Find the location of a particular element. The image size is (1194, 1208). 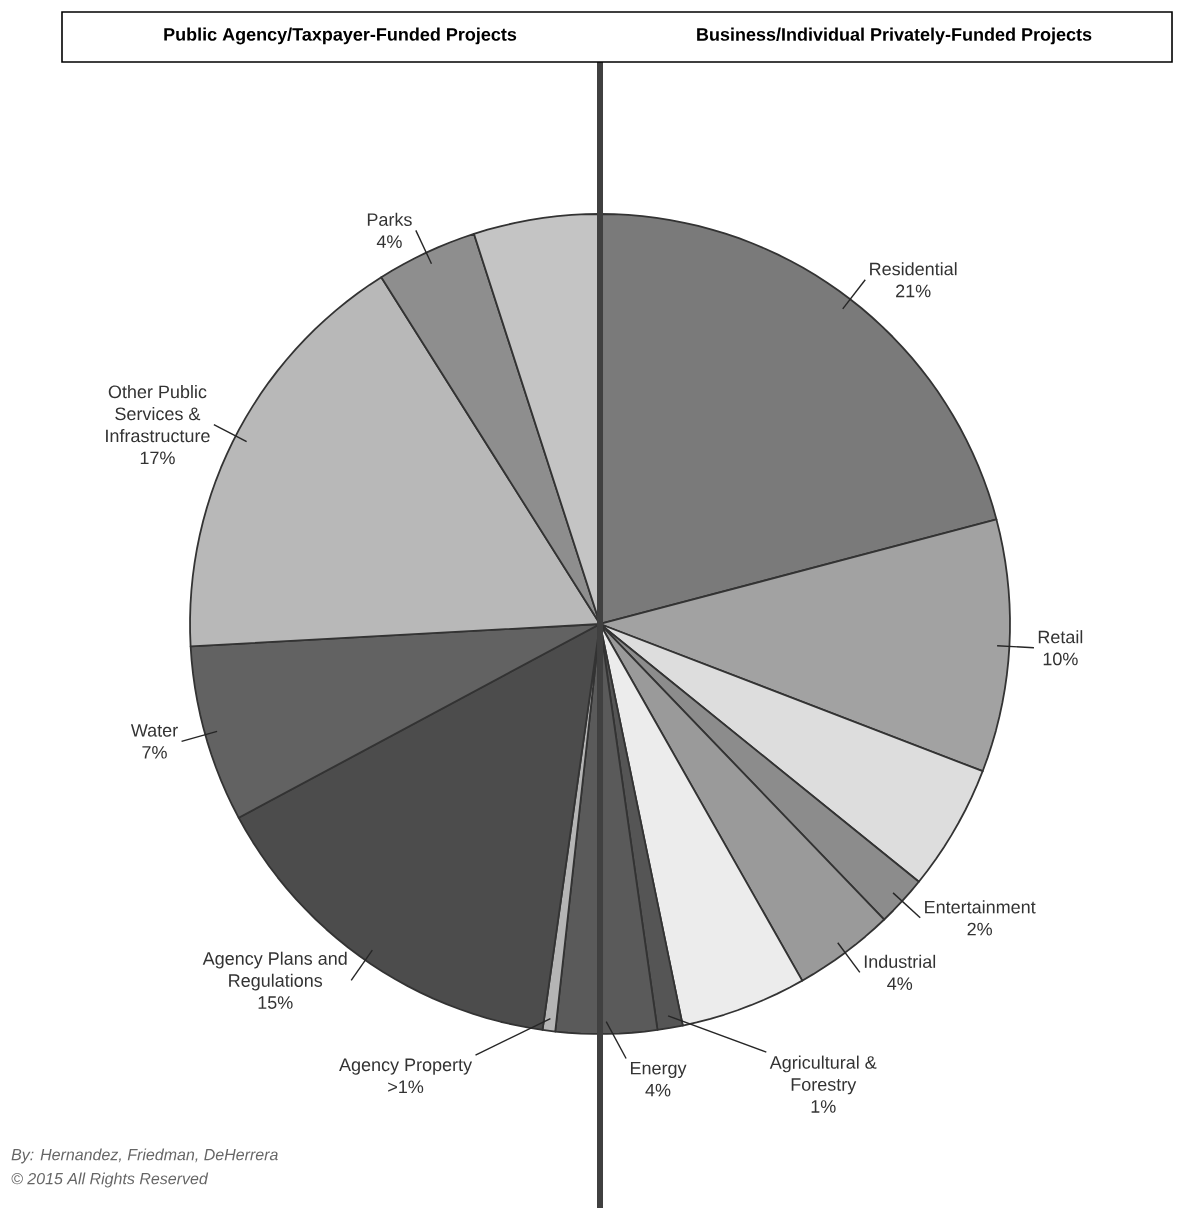

text: Public Agency/Taxpayer-Funded Projects is located at coordinates (340, 36).